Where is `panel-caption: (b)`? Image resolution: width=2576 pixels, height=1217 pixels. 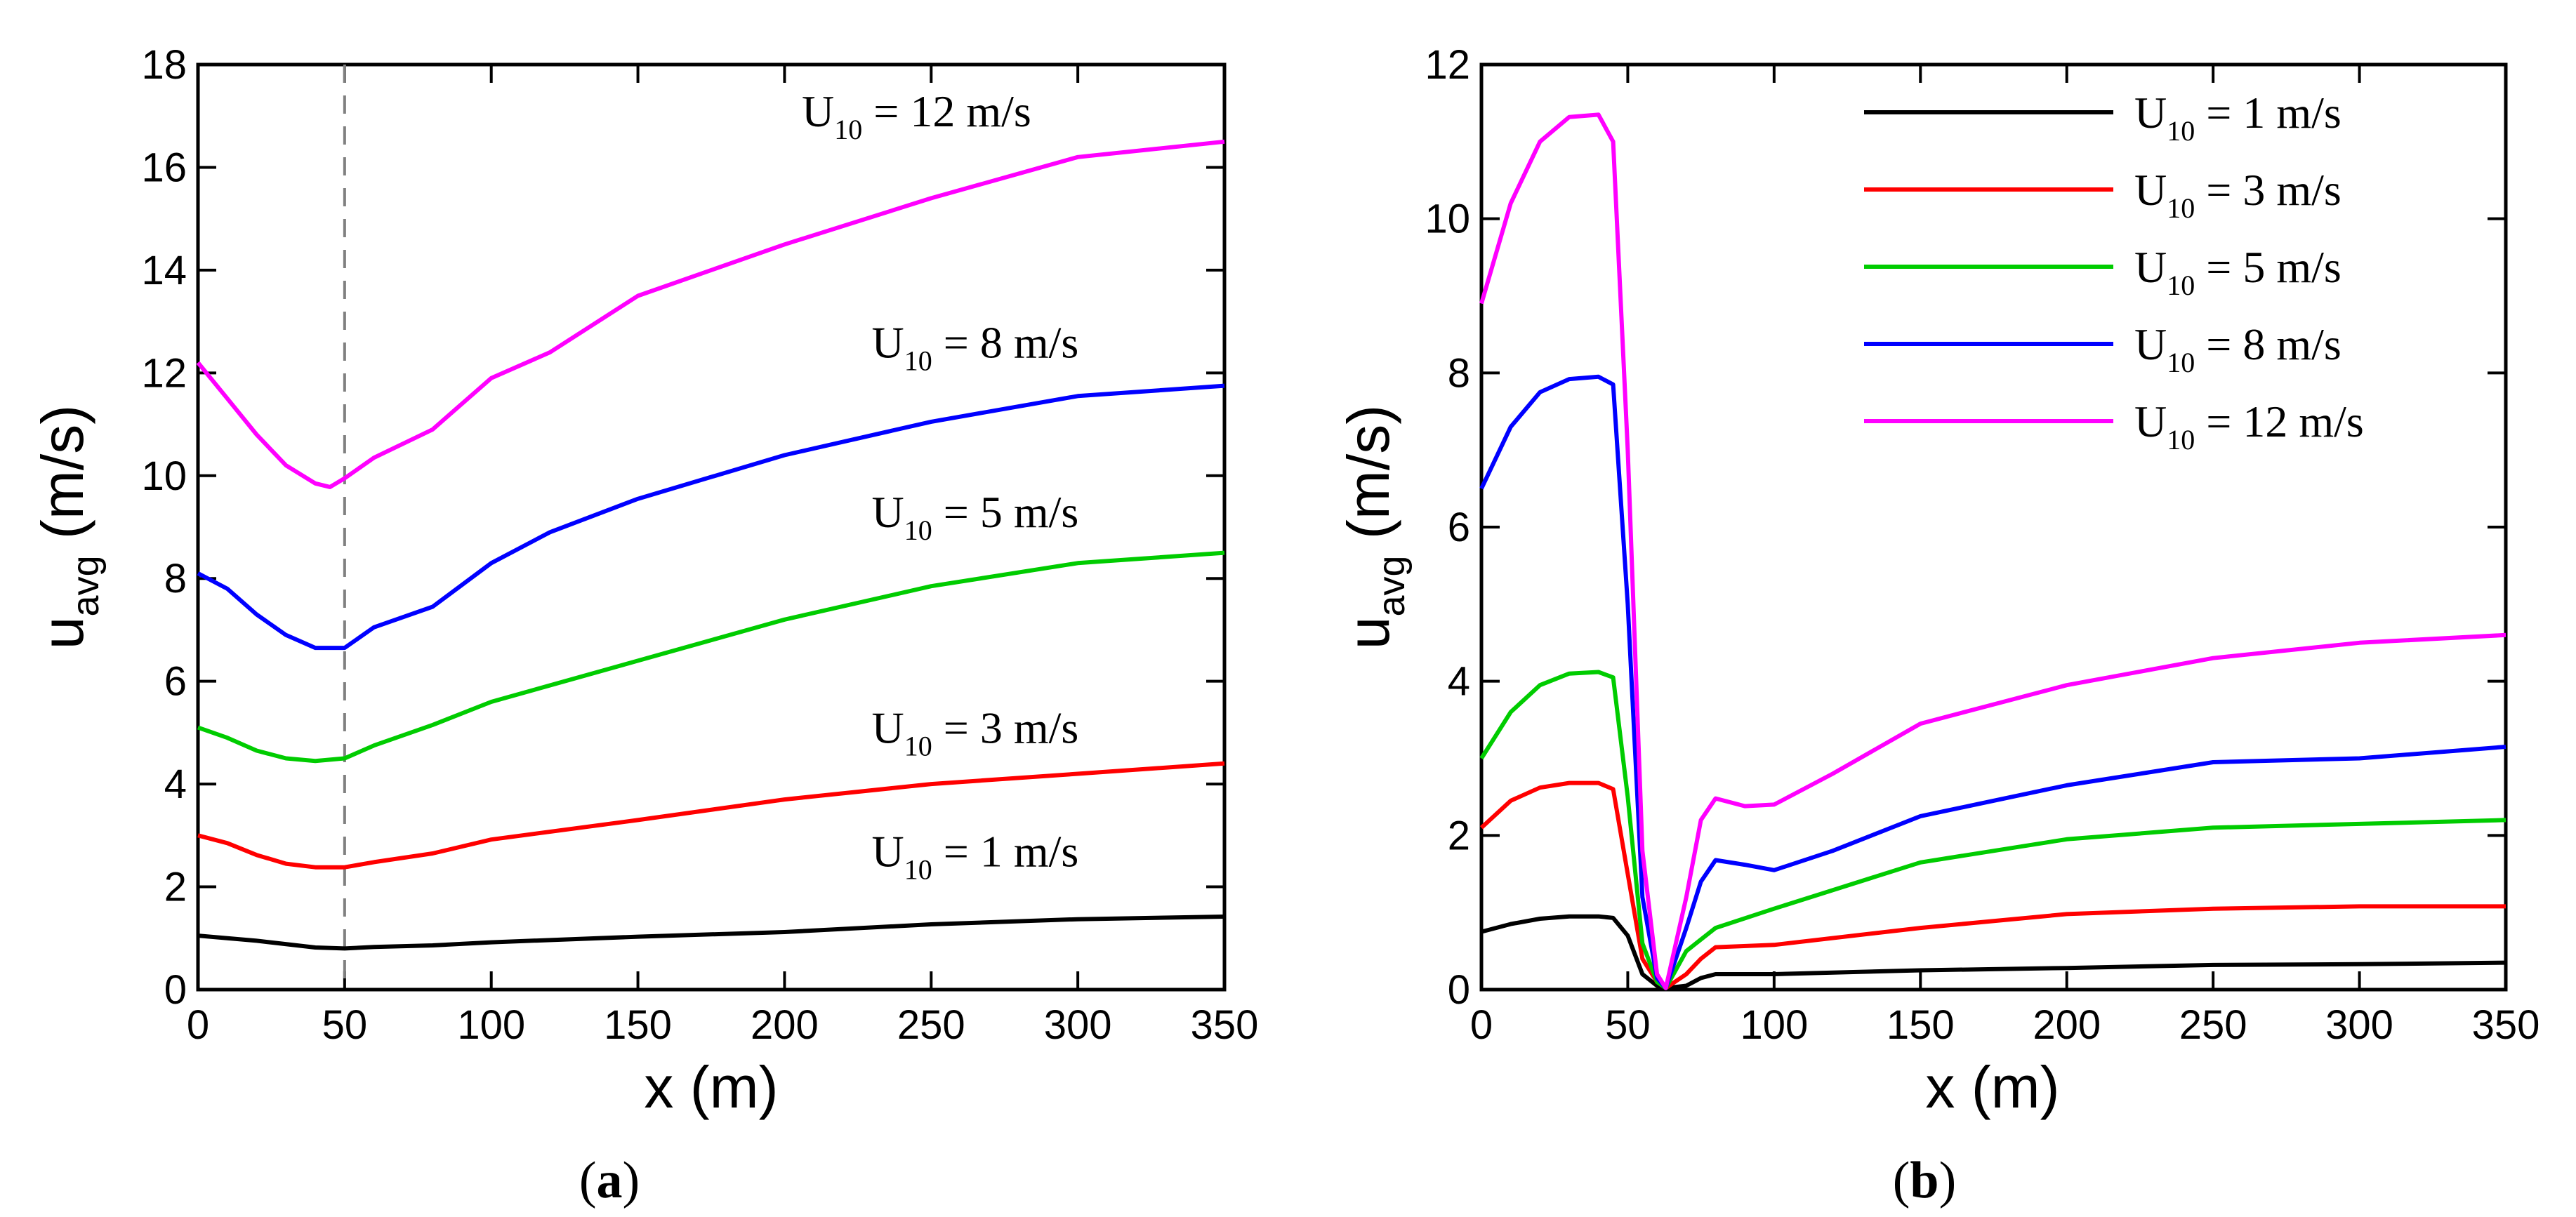 panel-caption: (b) is located at coordinates (1924, 1181).